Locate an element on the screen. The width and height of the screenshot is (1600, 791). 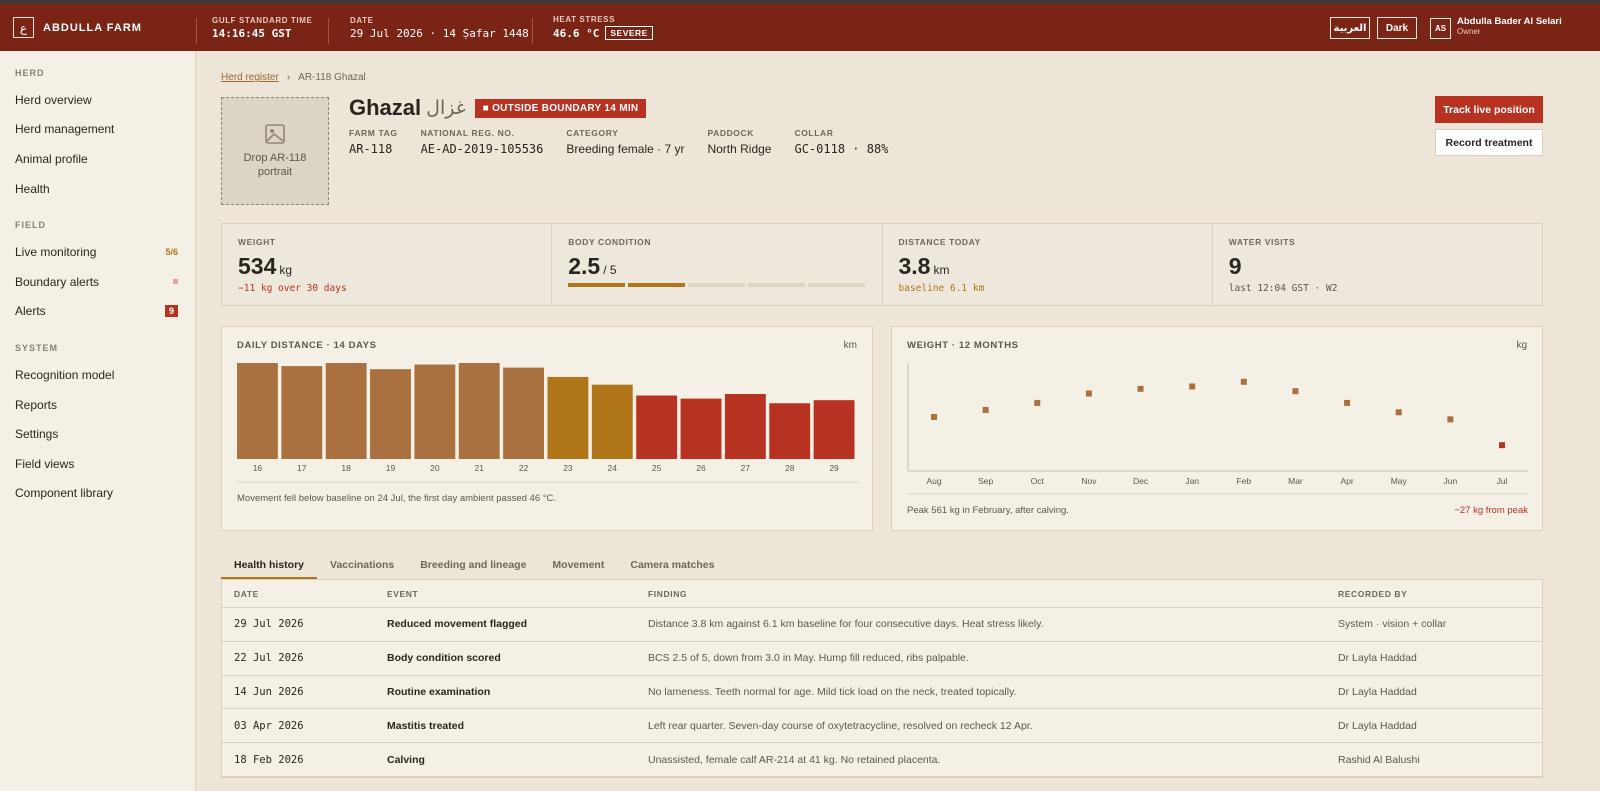
track-button: Track live position is located at coordinates (1489, 109).